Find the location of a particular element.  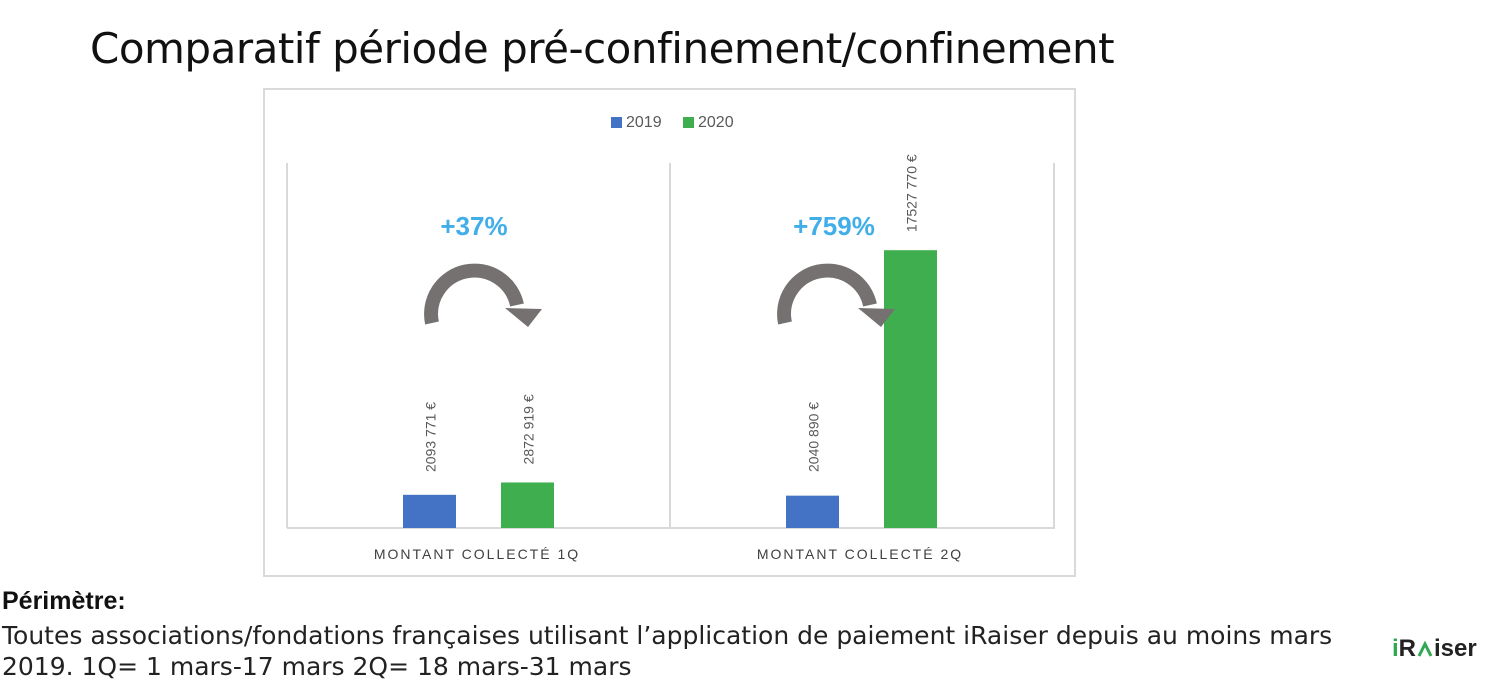

logo-letter-i: i is located at coordinates (1395, 648).